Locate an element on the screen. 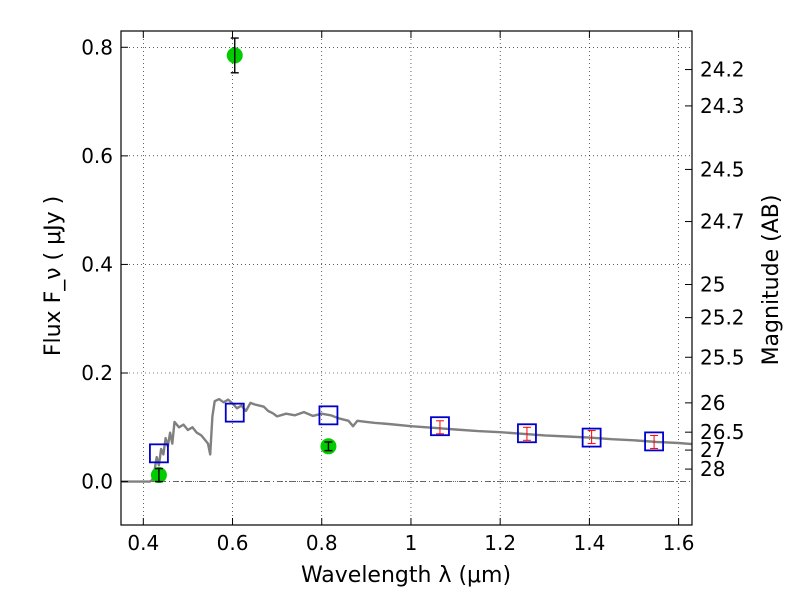  x-tick-label: 0.4 is located at coordinates (143, 543).